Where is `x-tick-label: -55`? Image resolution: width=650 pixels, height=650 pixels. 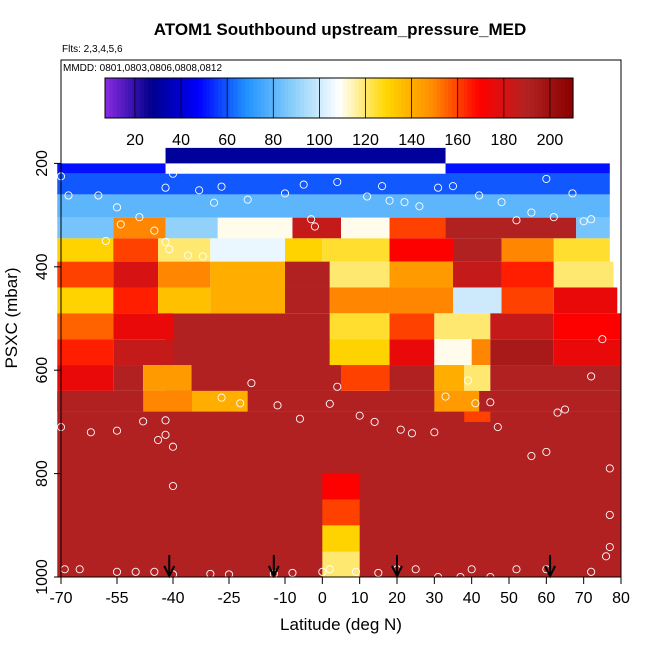 x-tick-label: -55 is located at coordinates (116, 598).